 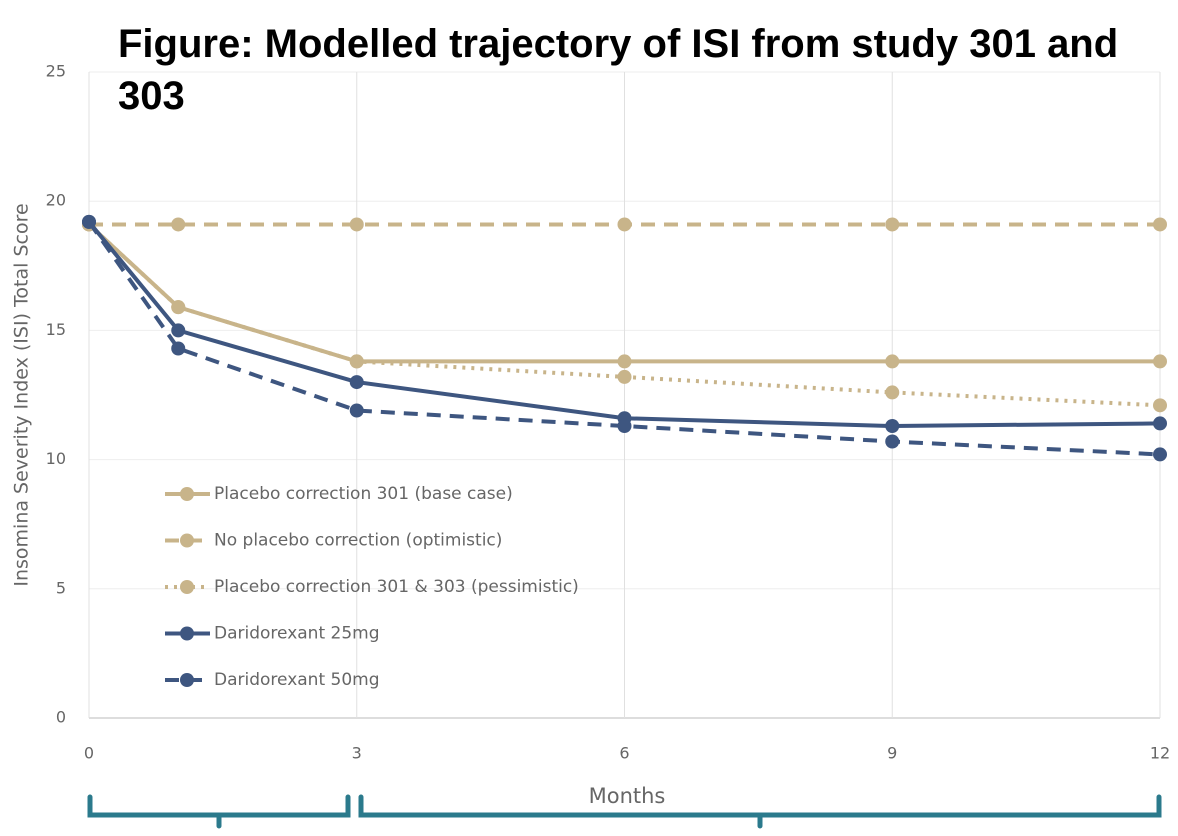 What do you see at coordinates (1160, 753) in the screenshot?
I see `x-tick-label: 12` at bounding box center [1160, 753].